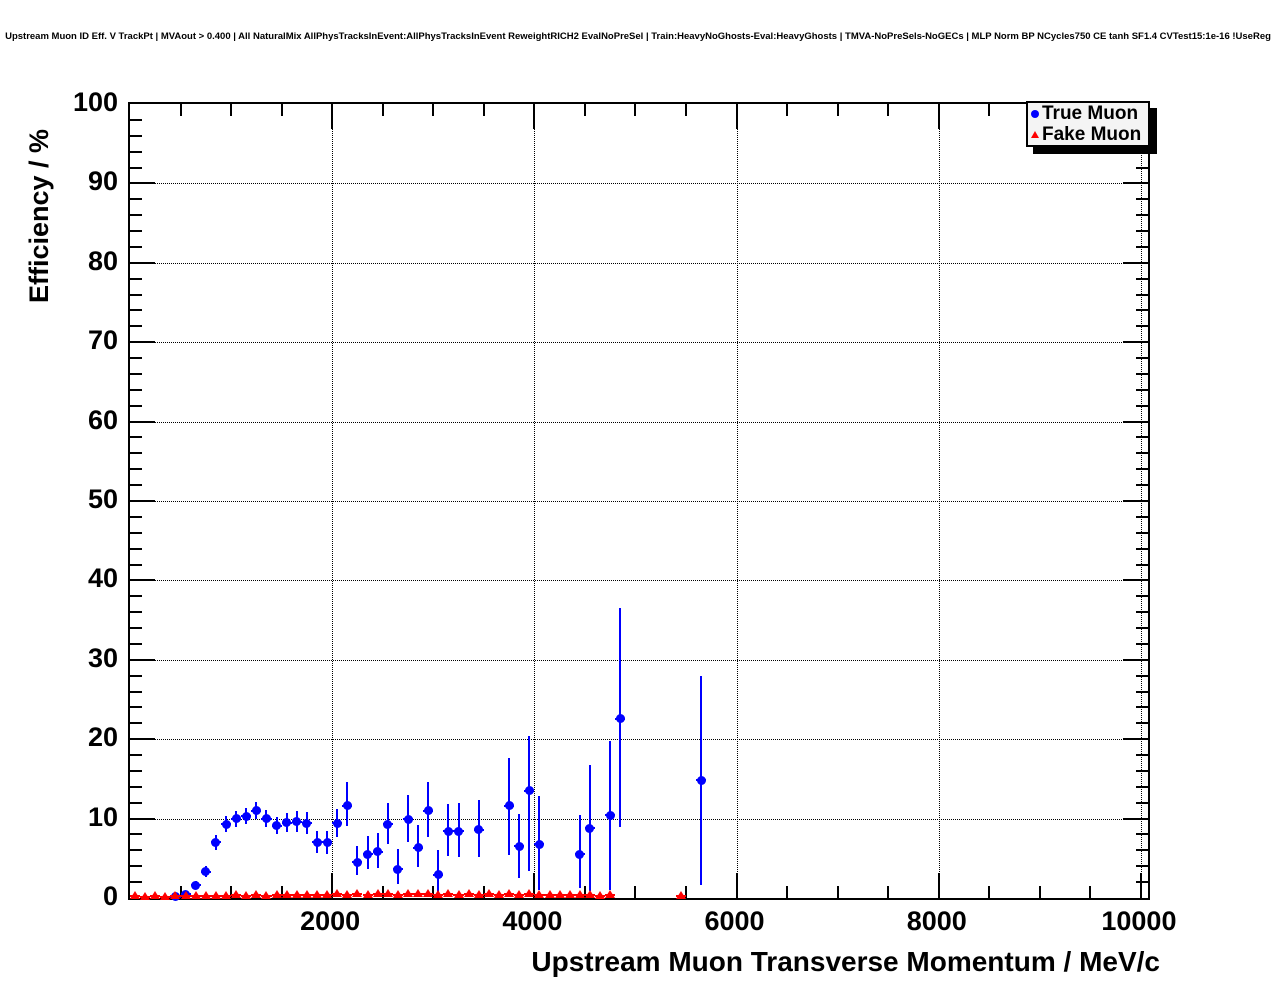 The width and height of the screenshot is (1276, 996). Describe the element at coordinates (734, 921) in the screenshot. I see `x-tick-label: 6000` at that location.